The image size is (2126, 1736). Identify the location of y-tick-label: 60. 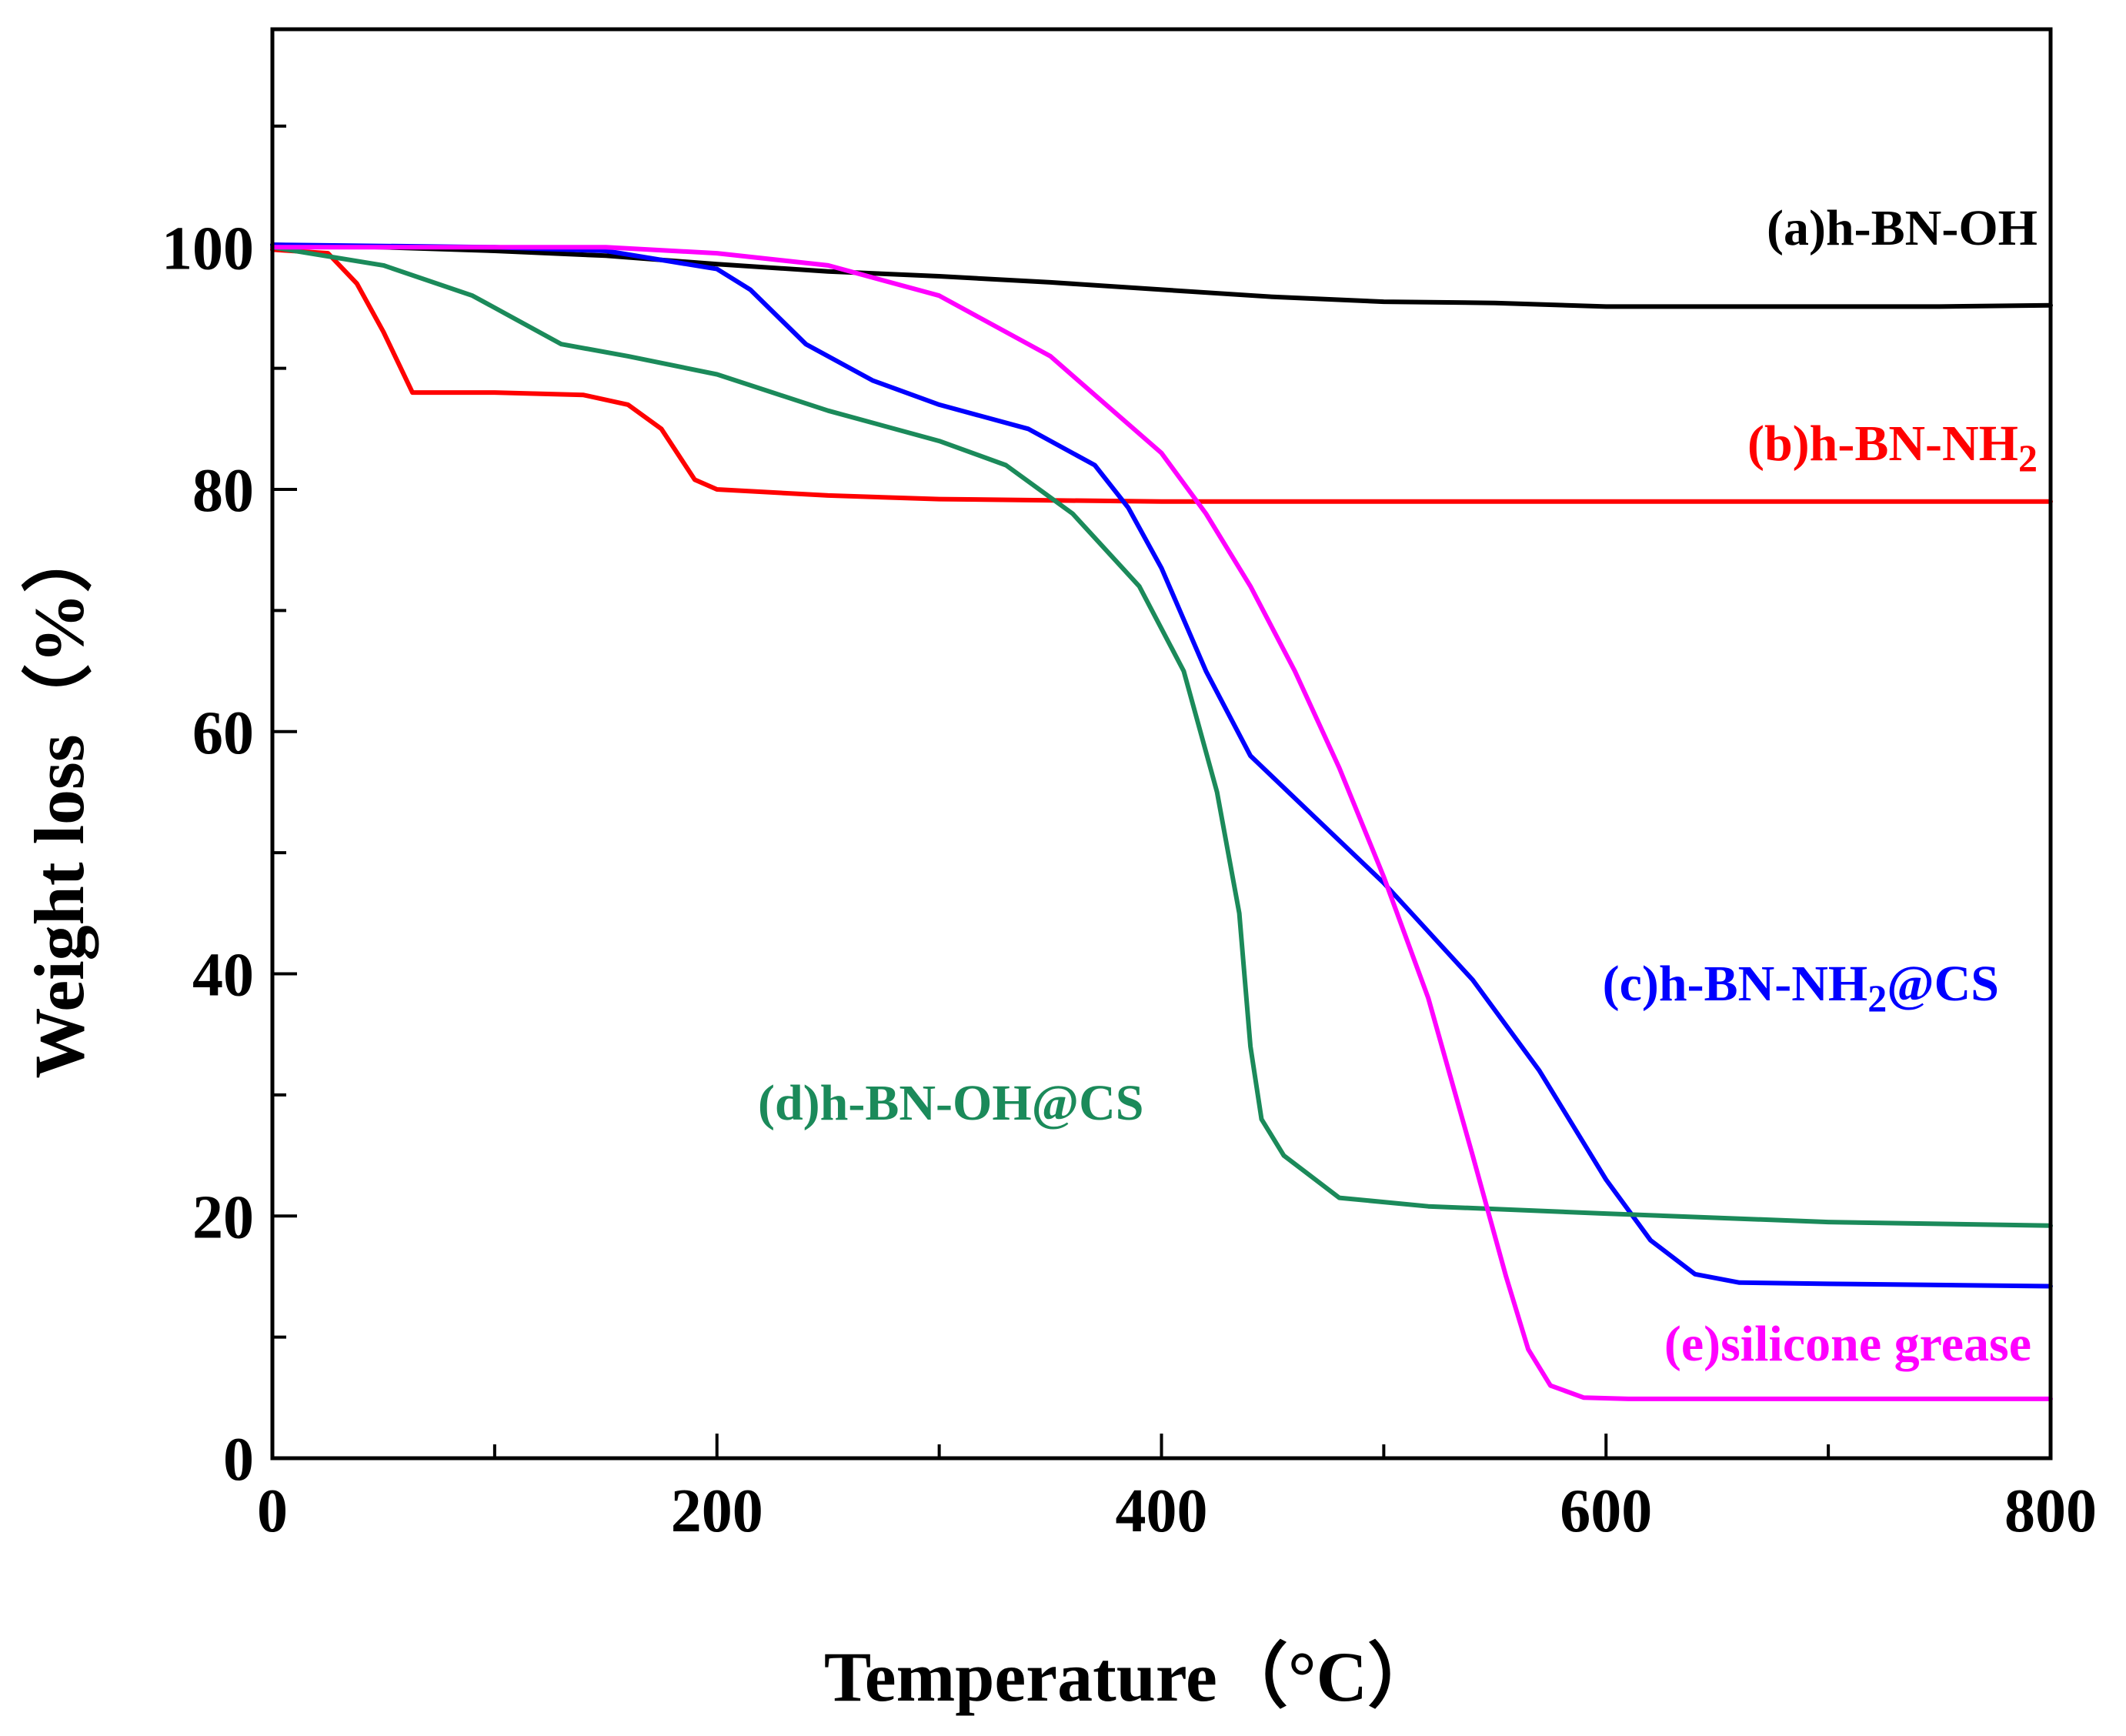
(223, 733).